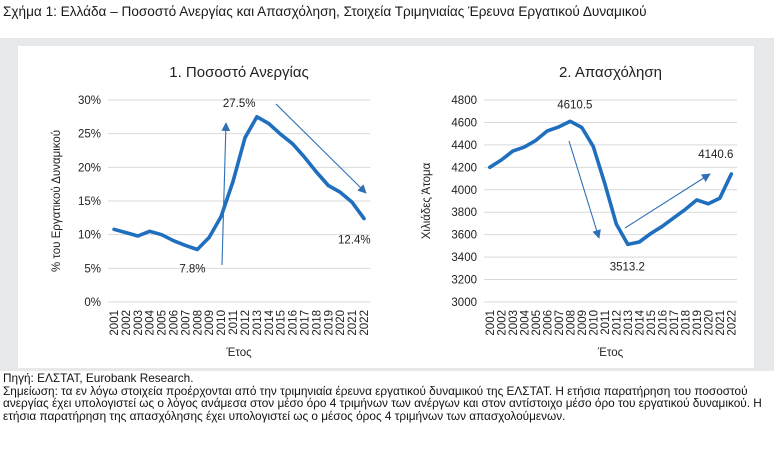 This screenshot has width=774, height=452. Describe the element at coordinates (464, 236) in the screenshot. I see `y-tick-label: 3600` at that location.